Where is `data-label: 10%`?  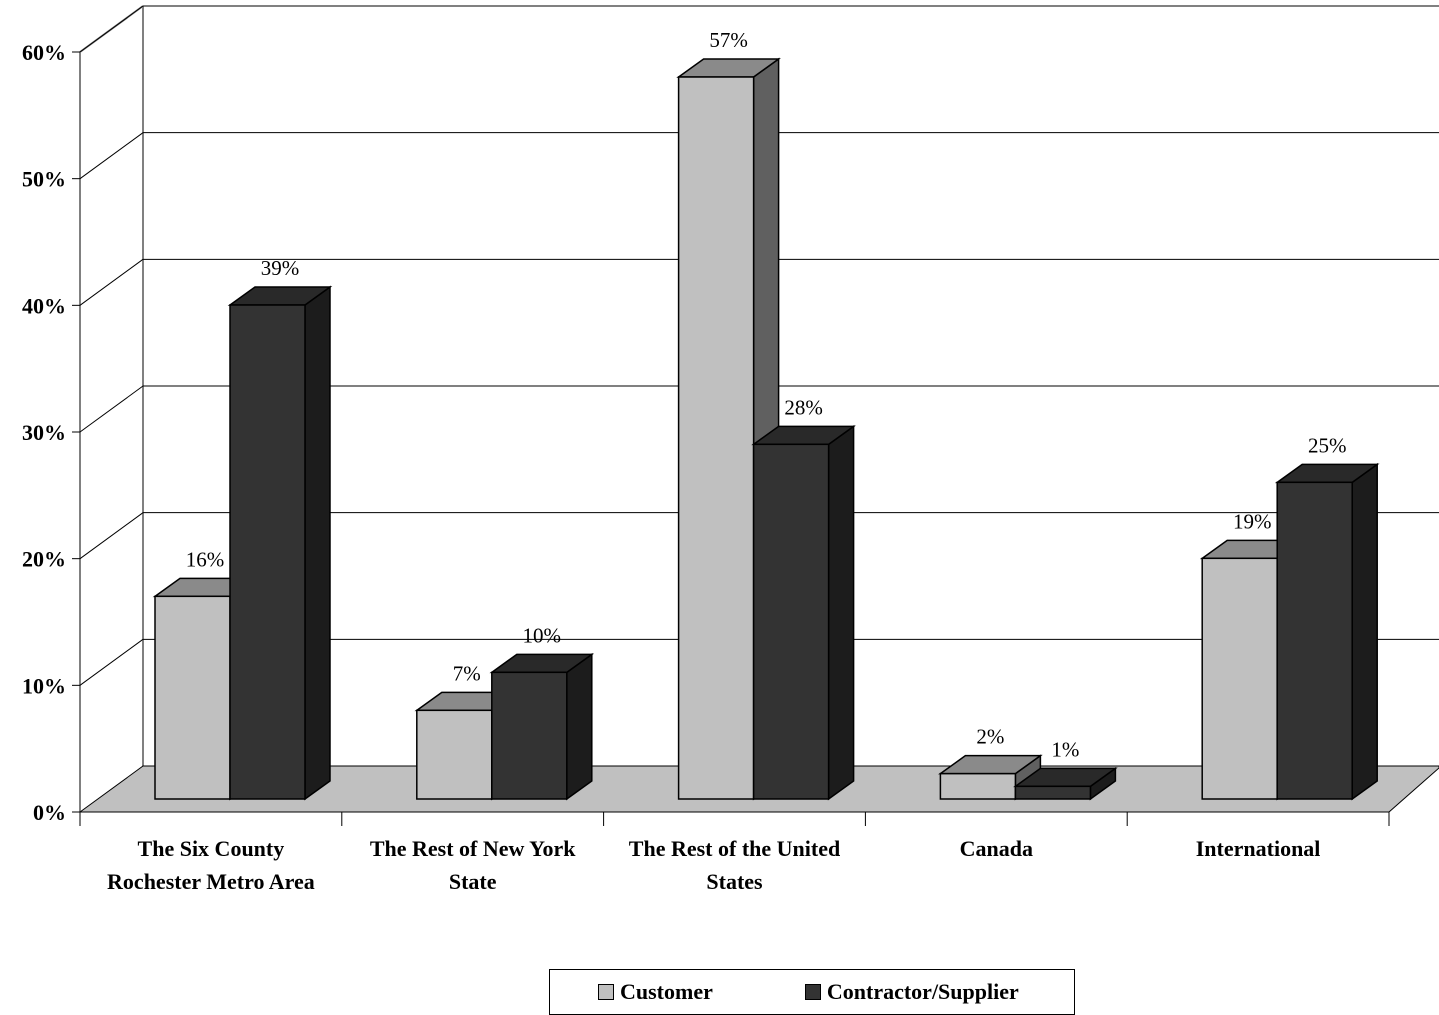
data-label: 10% is located at coordinates (542, 635).